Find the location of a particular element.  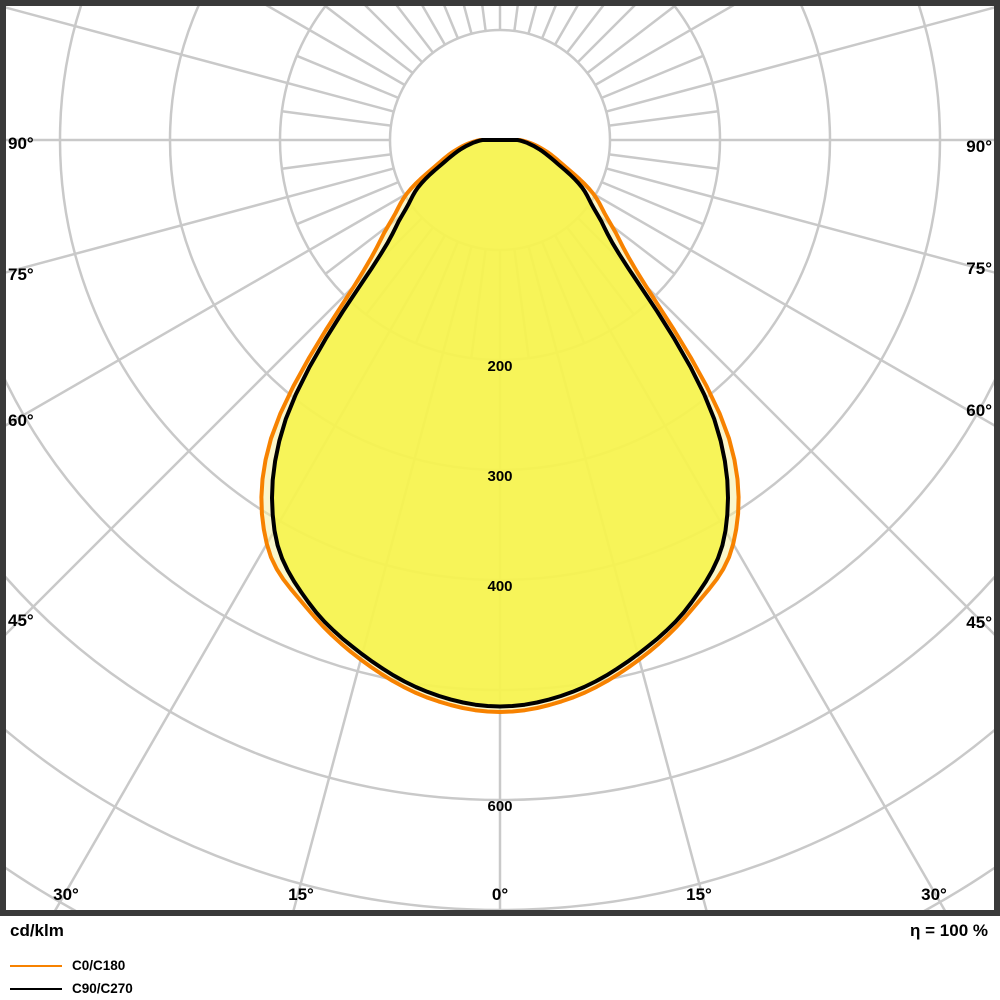

ring-label-400: 400 is located at coordinates (499, 586).